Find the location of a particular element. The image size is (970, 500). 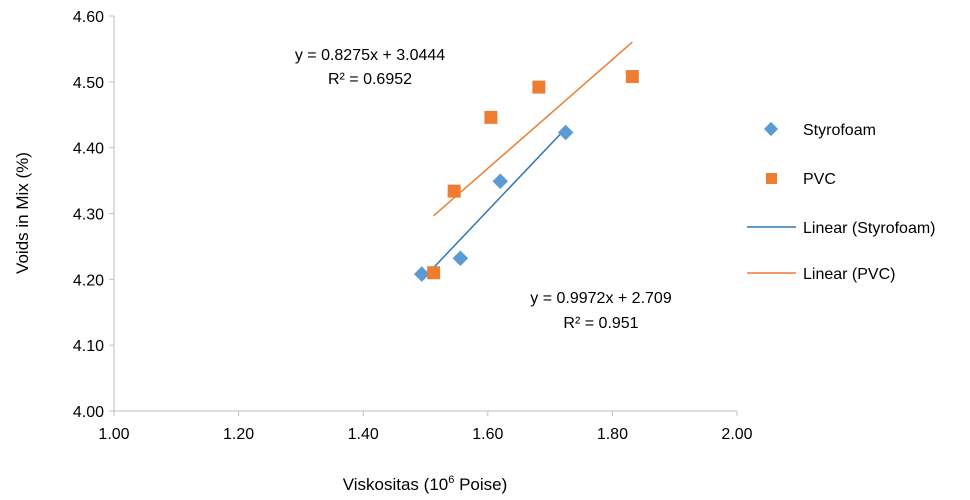

trendlines is located at coordinates (527, 161).